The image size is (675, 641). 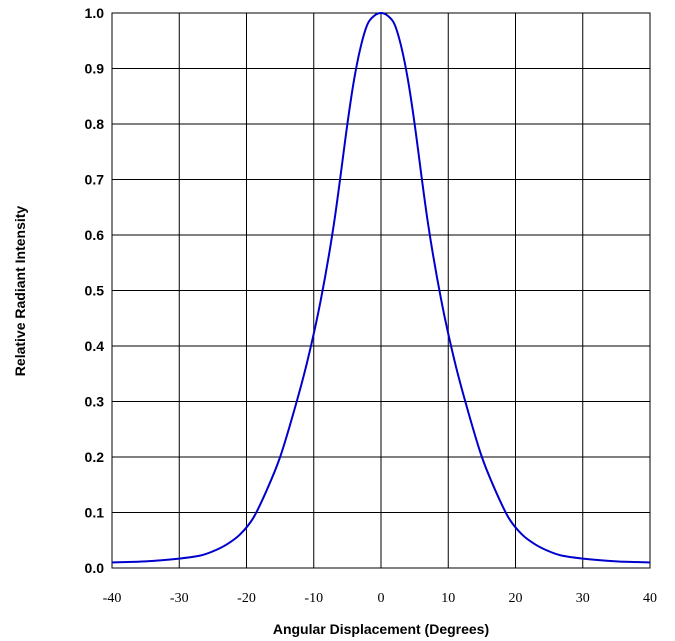 I want to click on y-tick-label: 0.7, so click(x=95, y=180).